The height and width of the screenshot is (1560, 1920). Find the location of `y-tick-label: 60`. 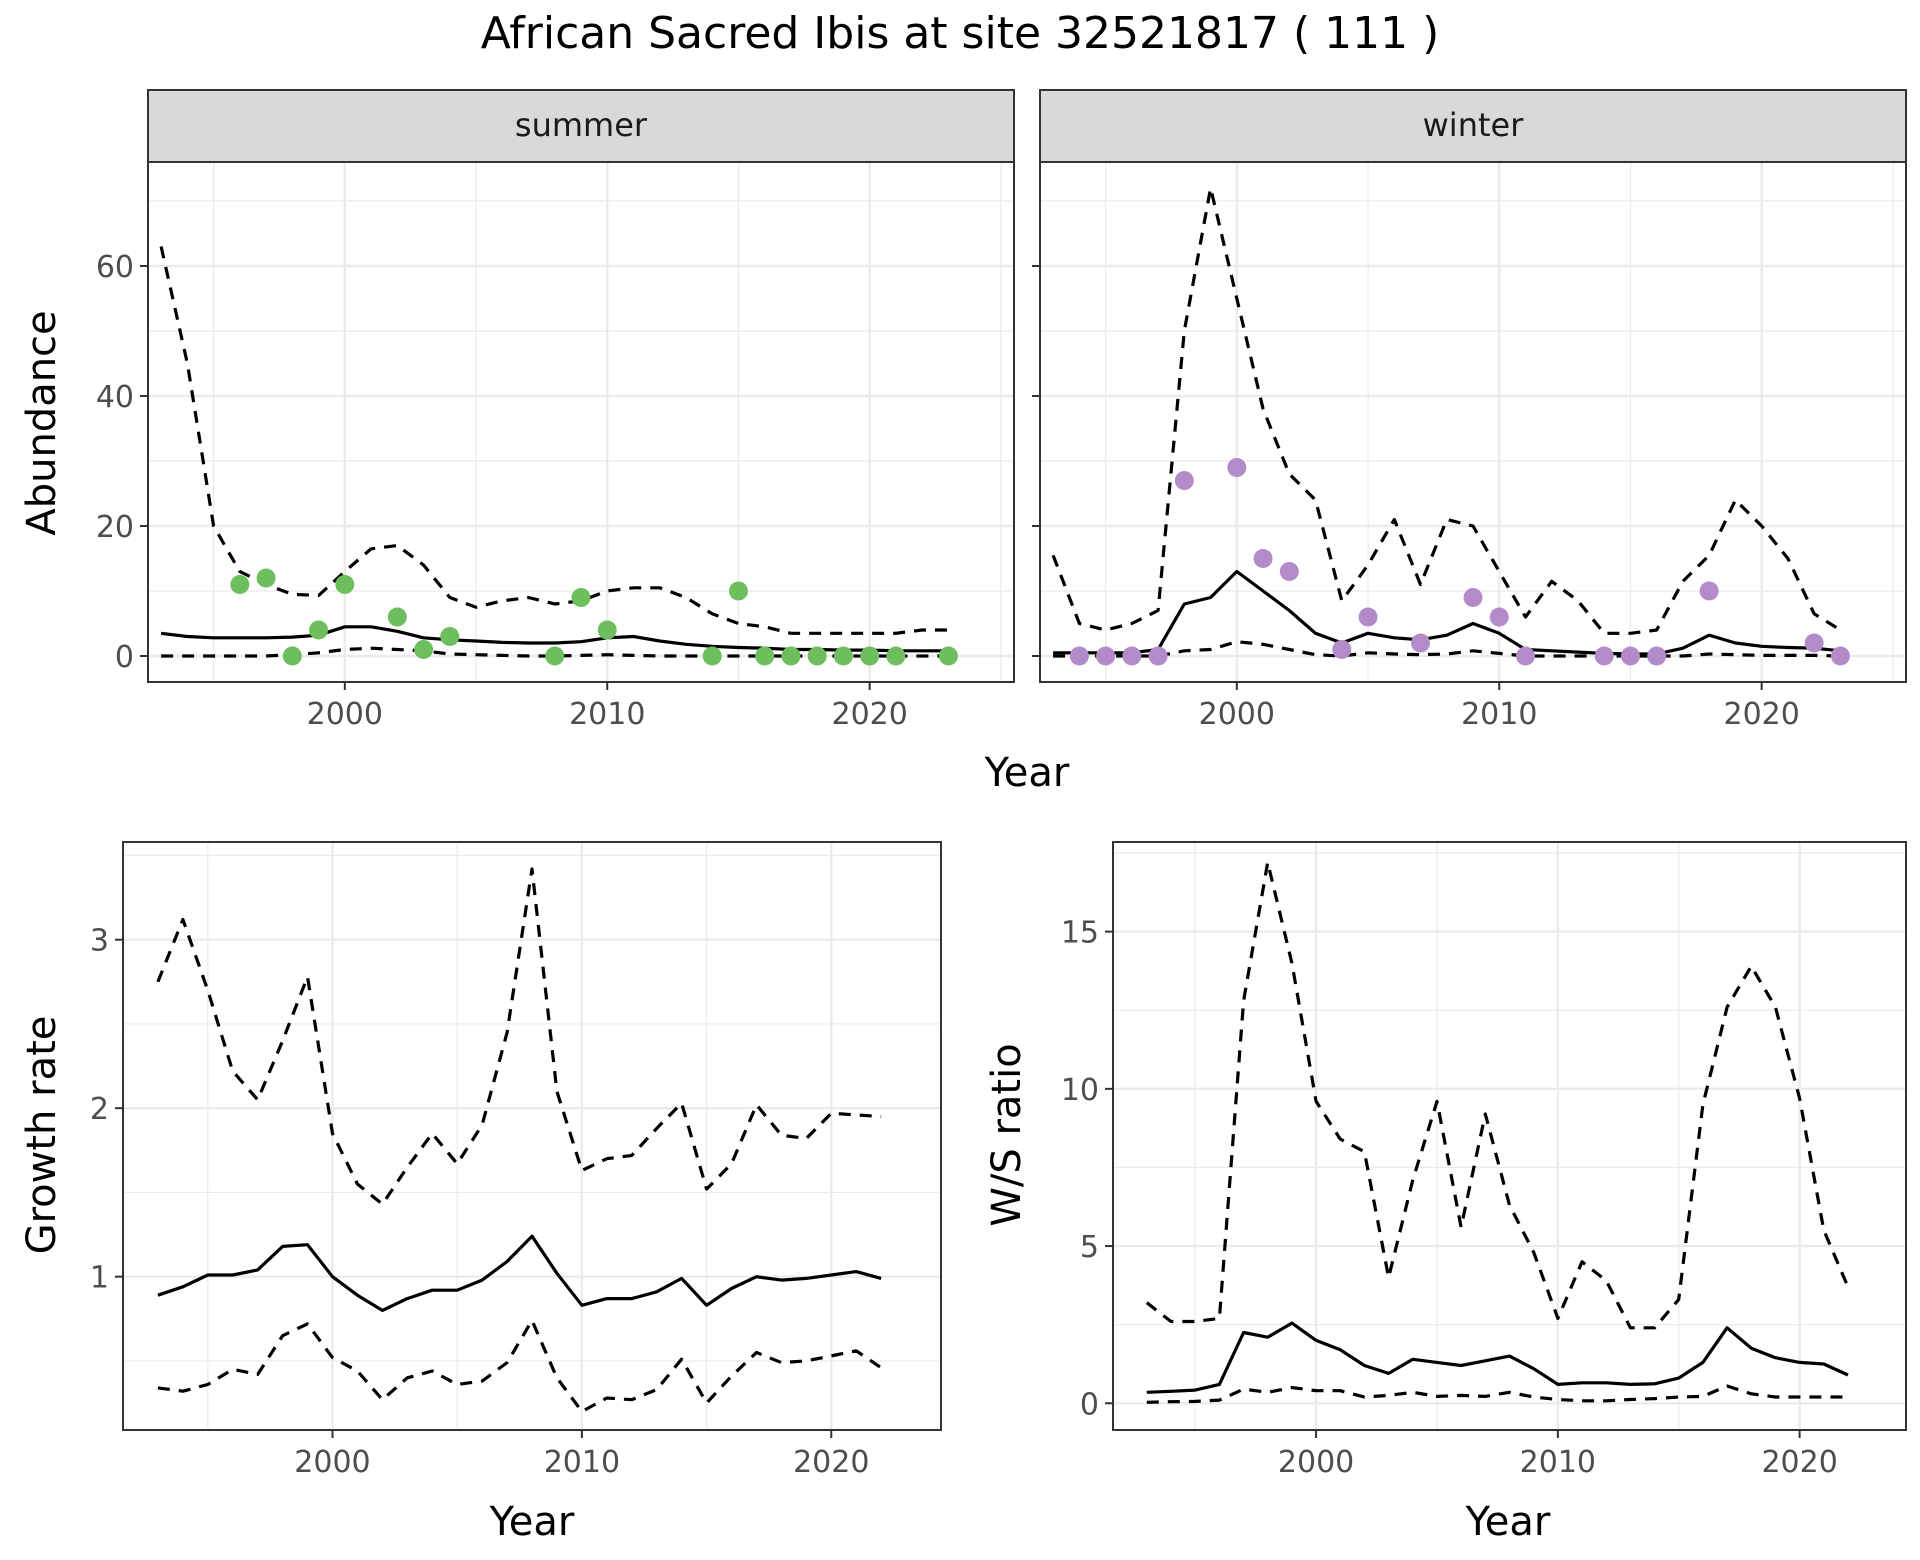

y-tick-label: 60 is located at coordinates (115, 267).